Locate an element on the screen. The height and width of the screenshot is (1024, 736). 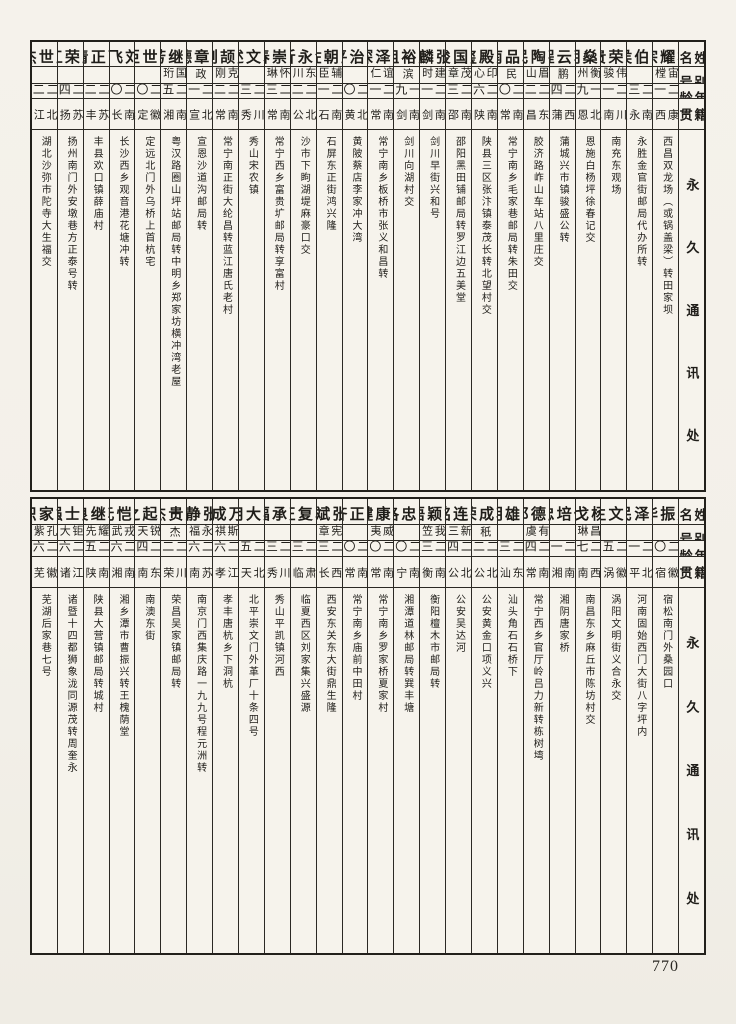
alias-text: 谊仁 is located at coordinates (381, 74).